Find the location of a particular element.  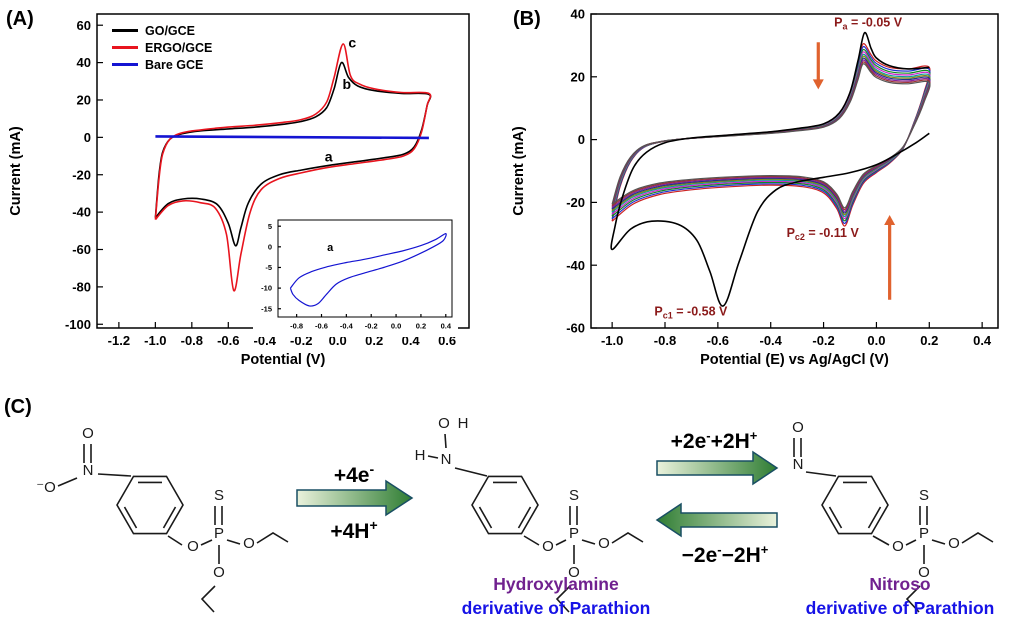

legend-item-bare-gce: Bare GCE is located at coordinates (162, 64).